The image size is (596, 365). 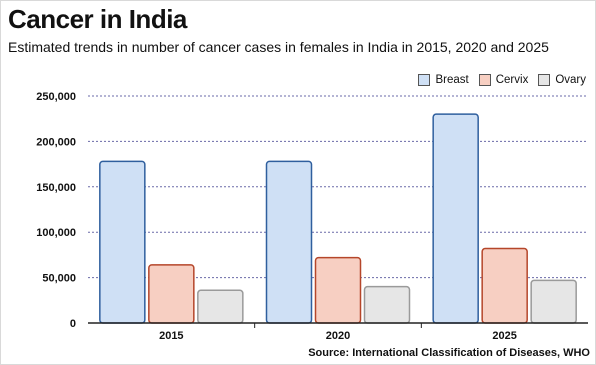 I want to click on x-tick-label: 2020, so click(x=338, y=336).